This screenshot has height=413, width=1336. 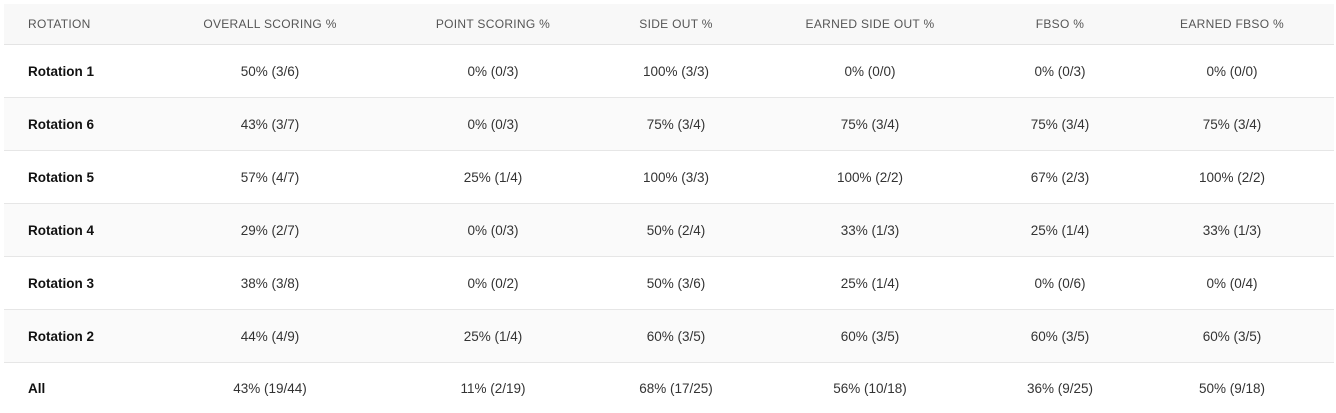 What do you see at coordinates (870, 24) in the screenshot?
I see `column-header-earned-side-out: EARNED SIDE OUT %` at bounding box center [870, 24].